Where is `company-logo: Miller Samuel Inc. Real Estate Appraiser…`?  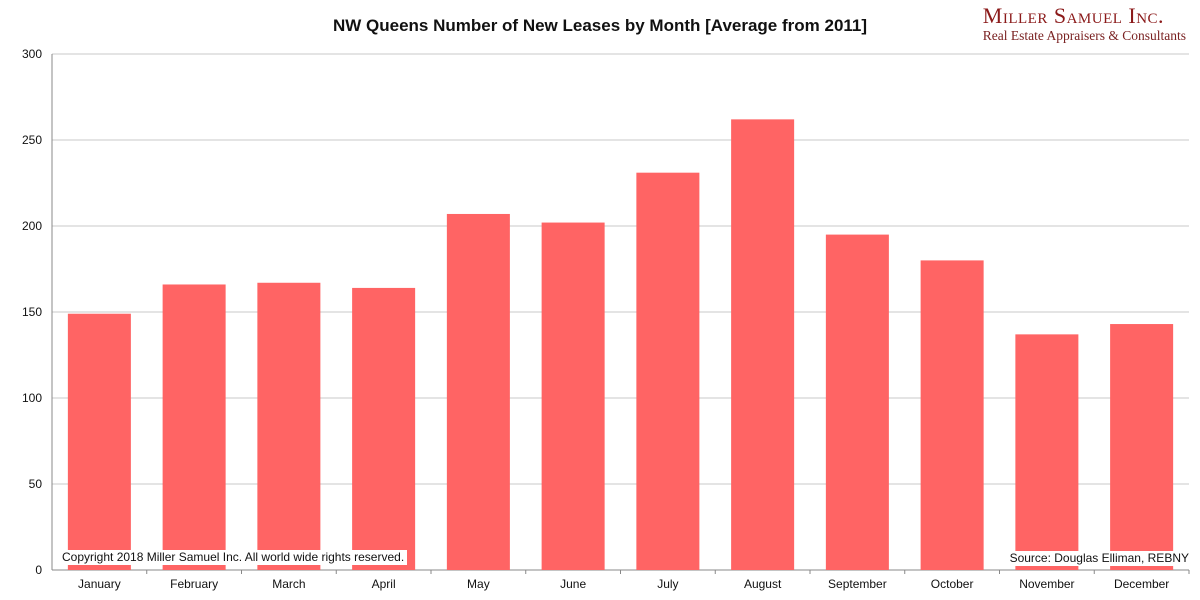 company-logo: Miller Samuel Inc. Real Estate Appraiser… is located at coordinates (1084, 23).